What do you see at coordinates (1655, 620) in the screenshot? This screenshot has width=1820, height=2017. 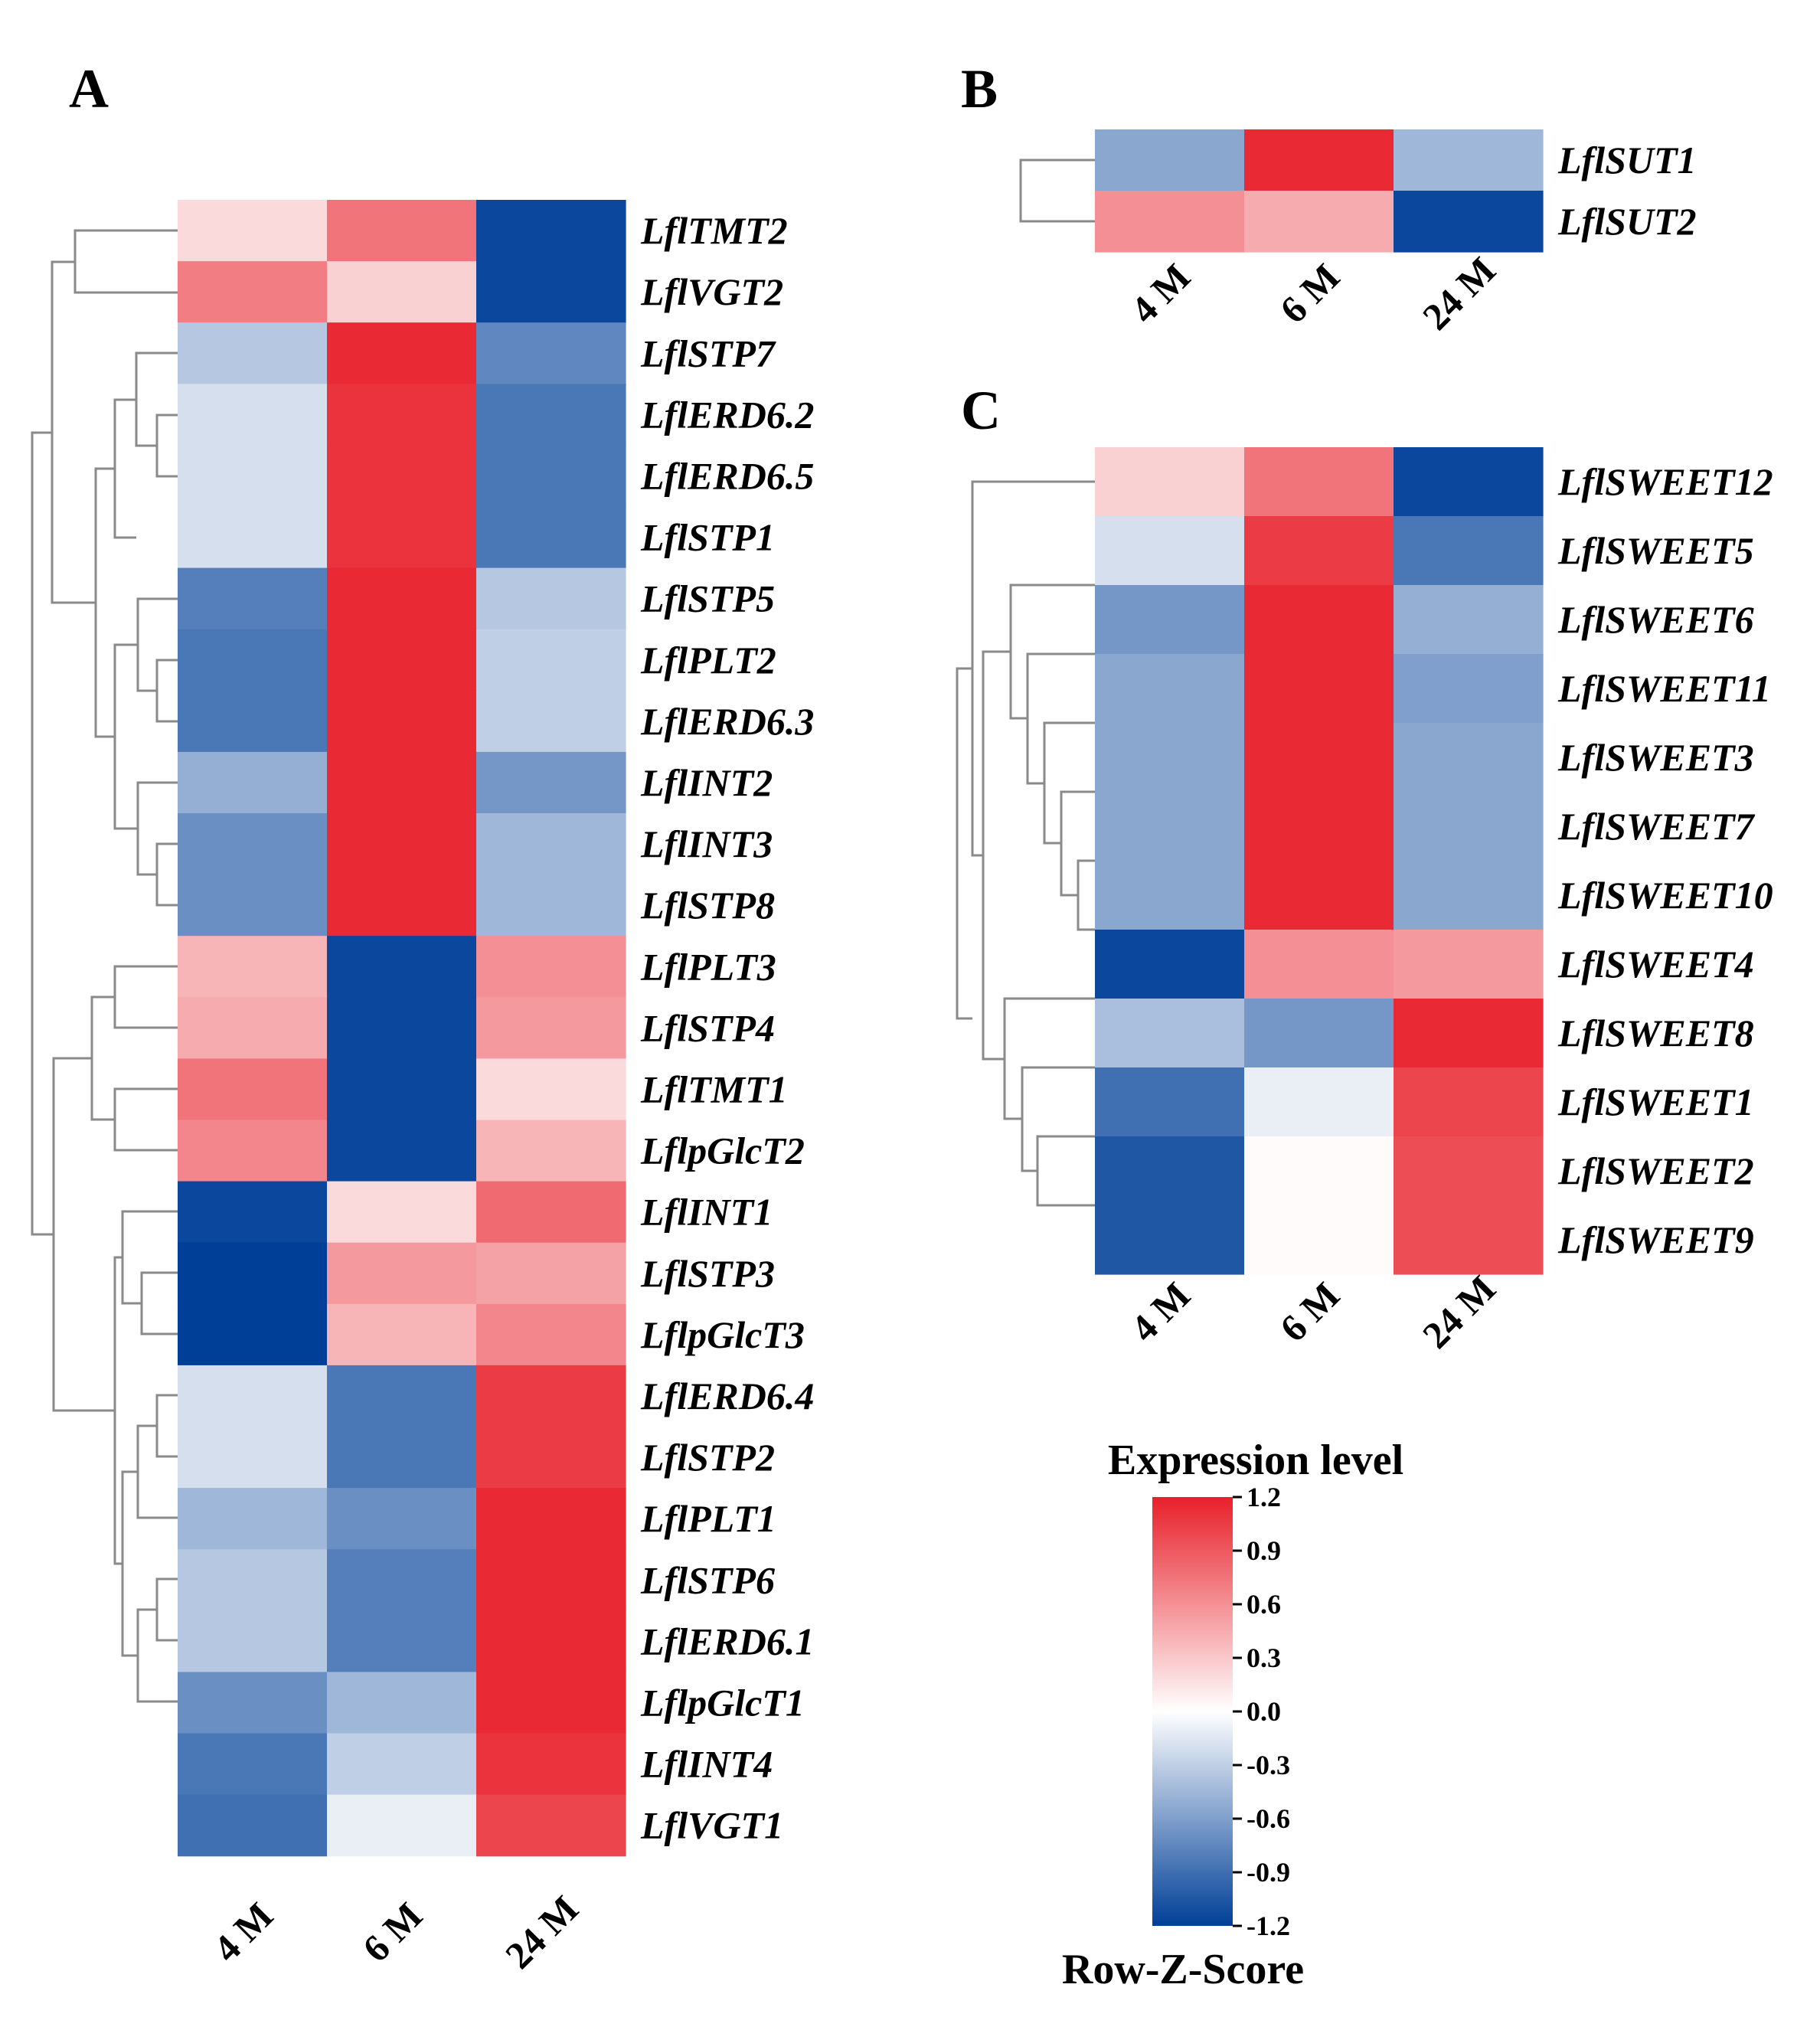 I see `gene-label-LflSWEET6: LflSWEET6` at bounding box center [1655, 620].